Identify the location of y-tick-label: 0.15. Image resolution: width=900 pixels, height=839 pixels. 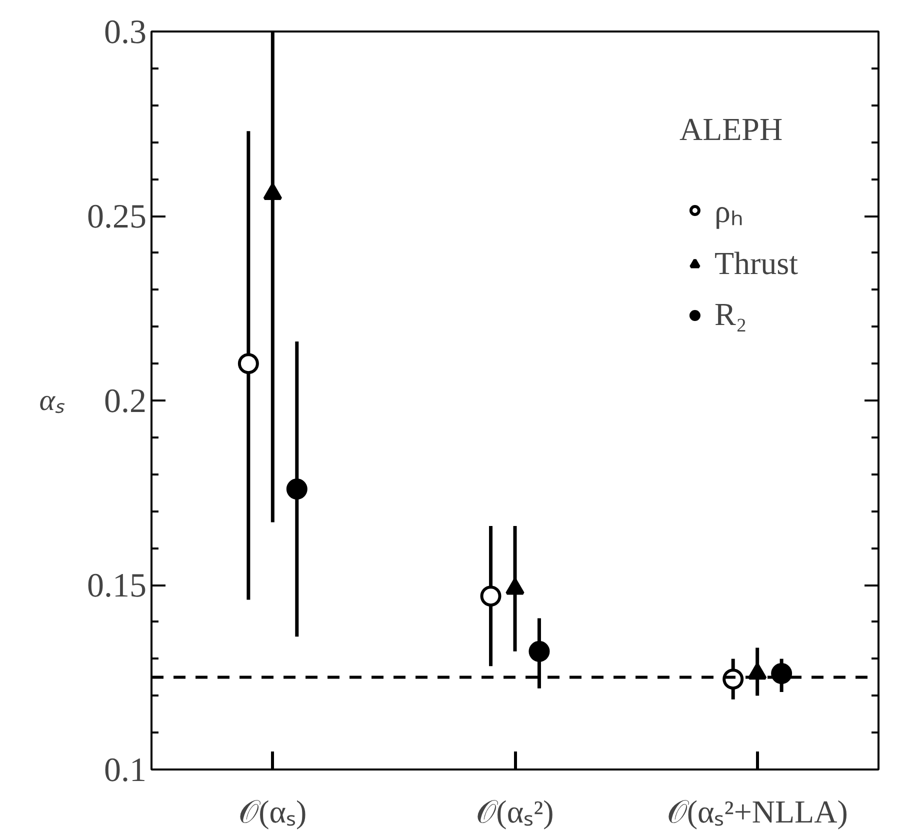
(116, 586).